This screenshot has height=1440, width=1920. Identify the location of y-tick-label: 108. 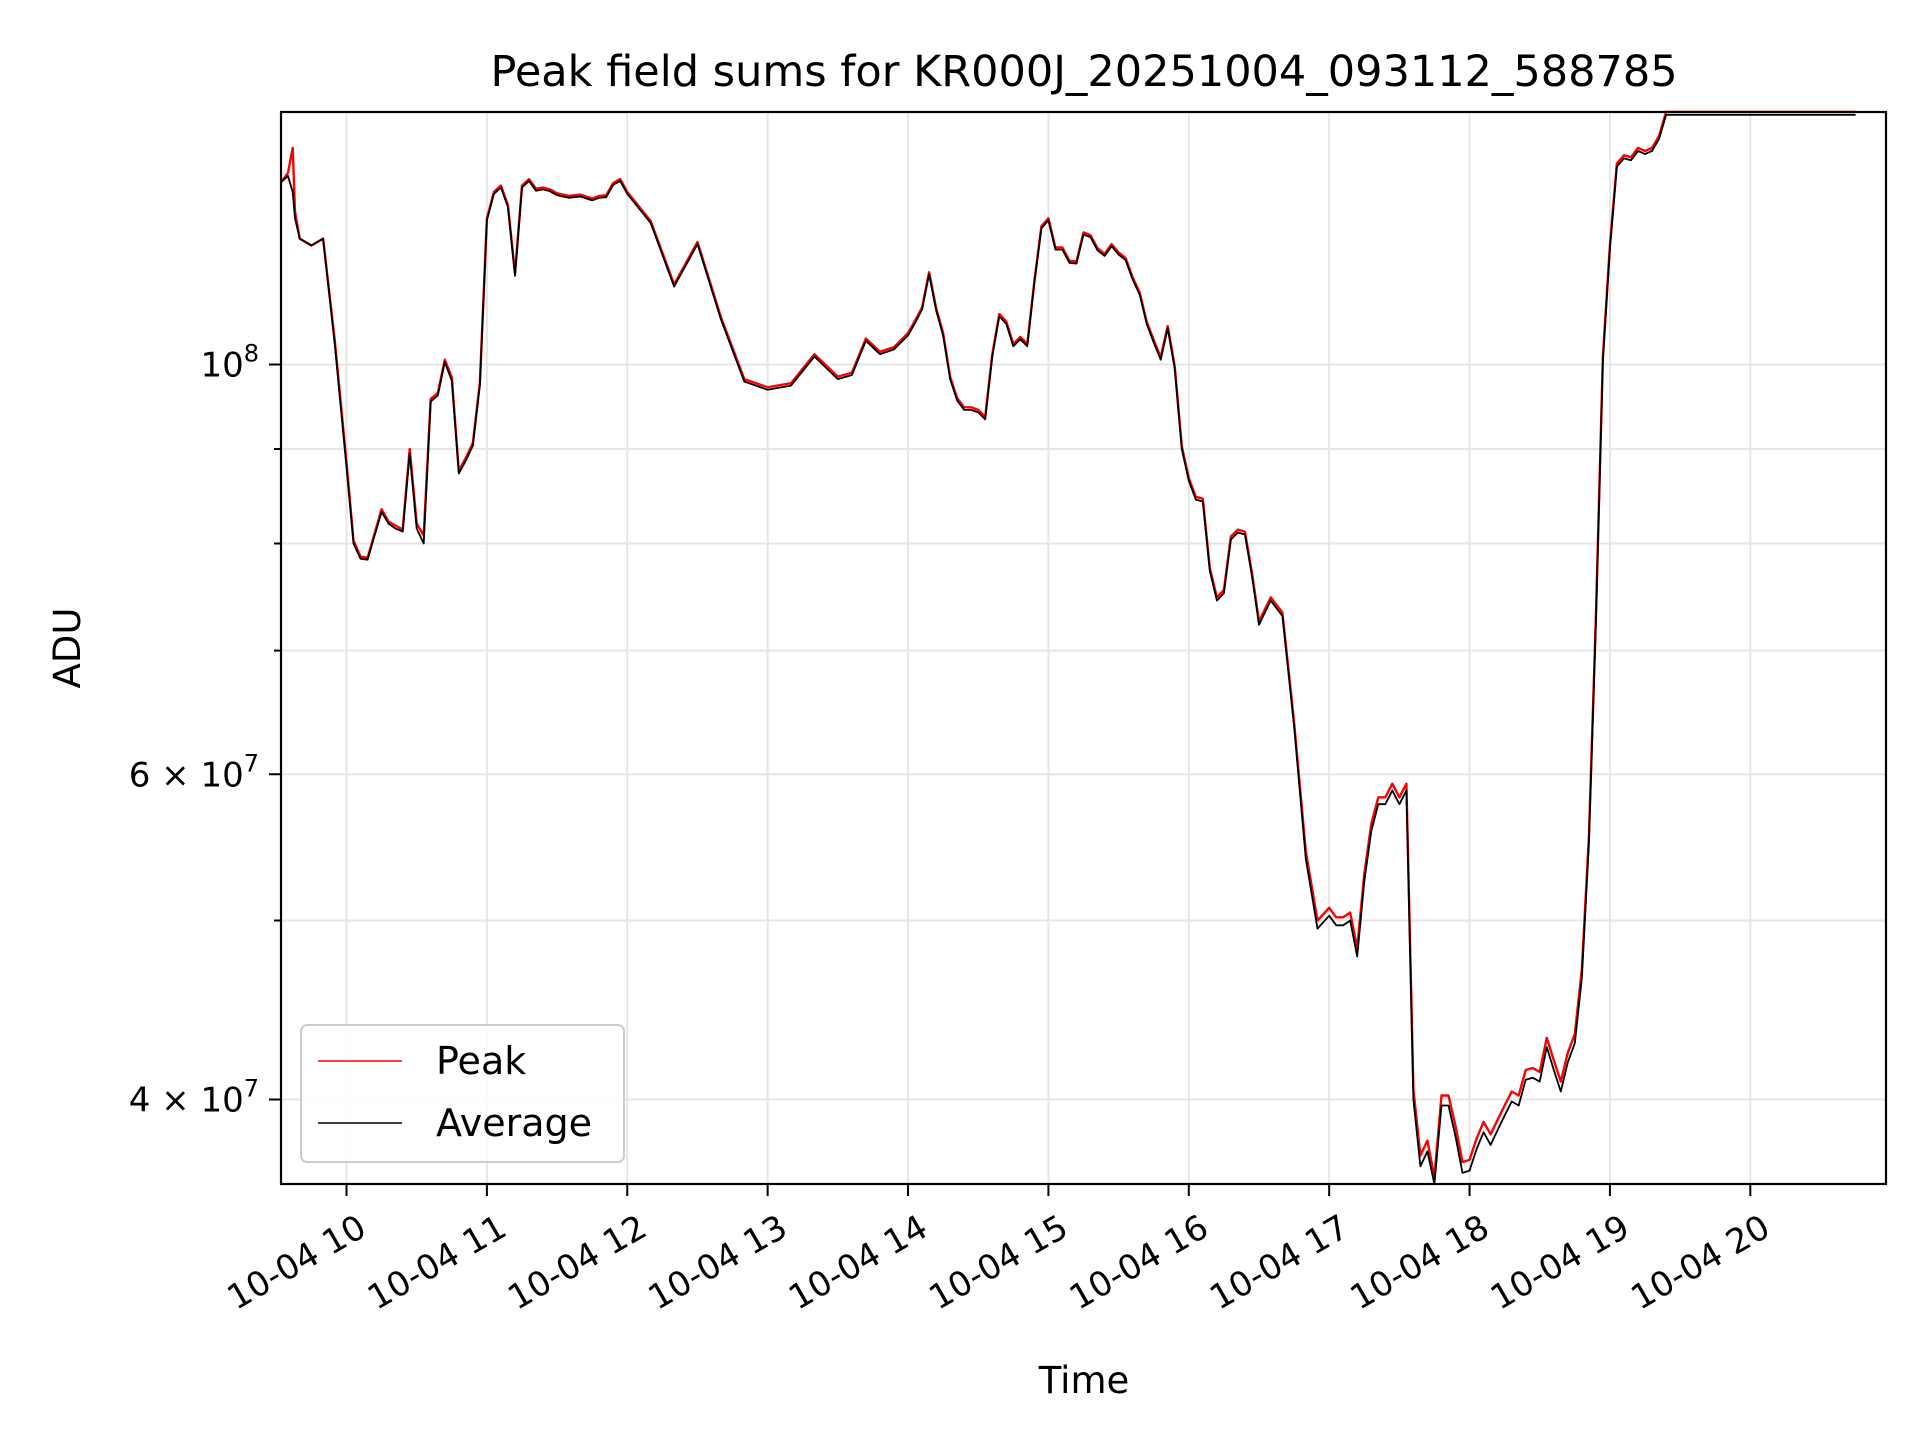
(229, 363).